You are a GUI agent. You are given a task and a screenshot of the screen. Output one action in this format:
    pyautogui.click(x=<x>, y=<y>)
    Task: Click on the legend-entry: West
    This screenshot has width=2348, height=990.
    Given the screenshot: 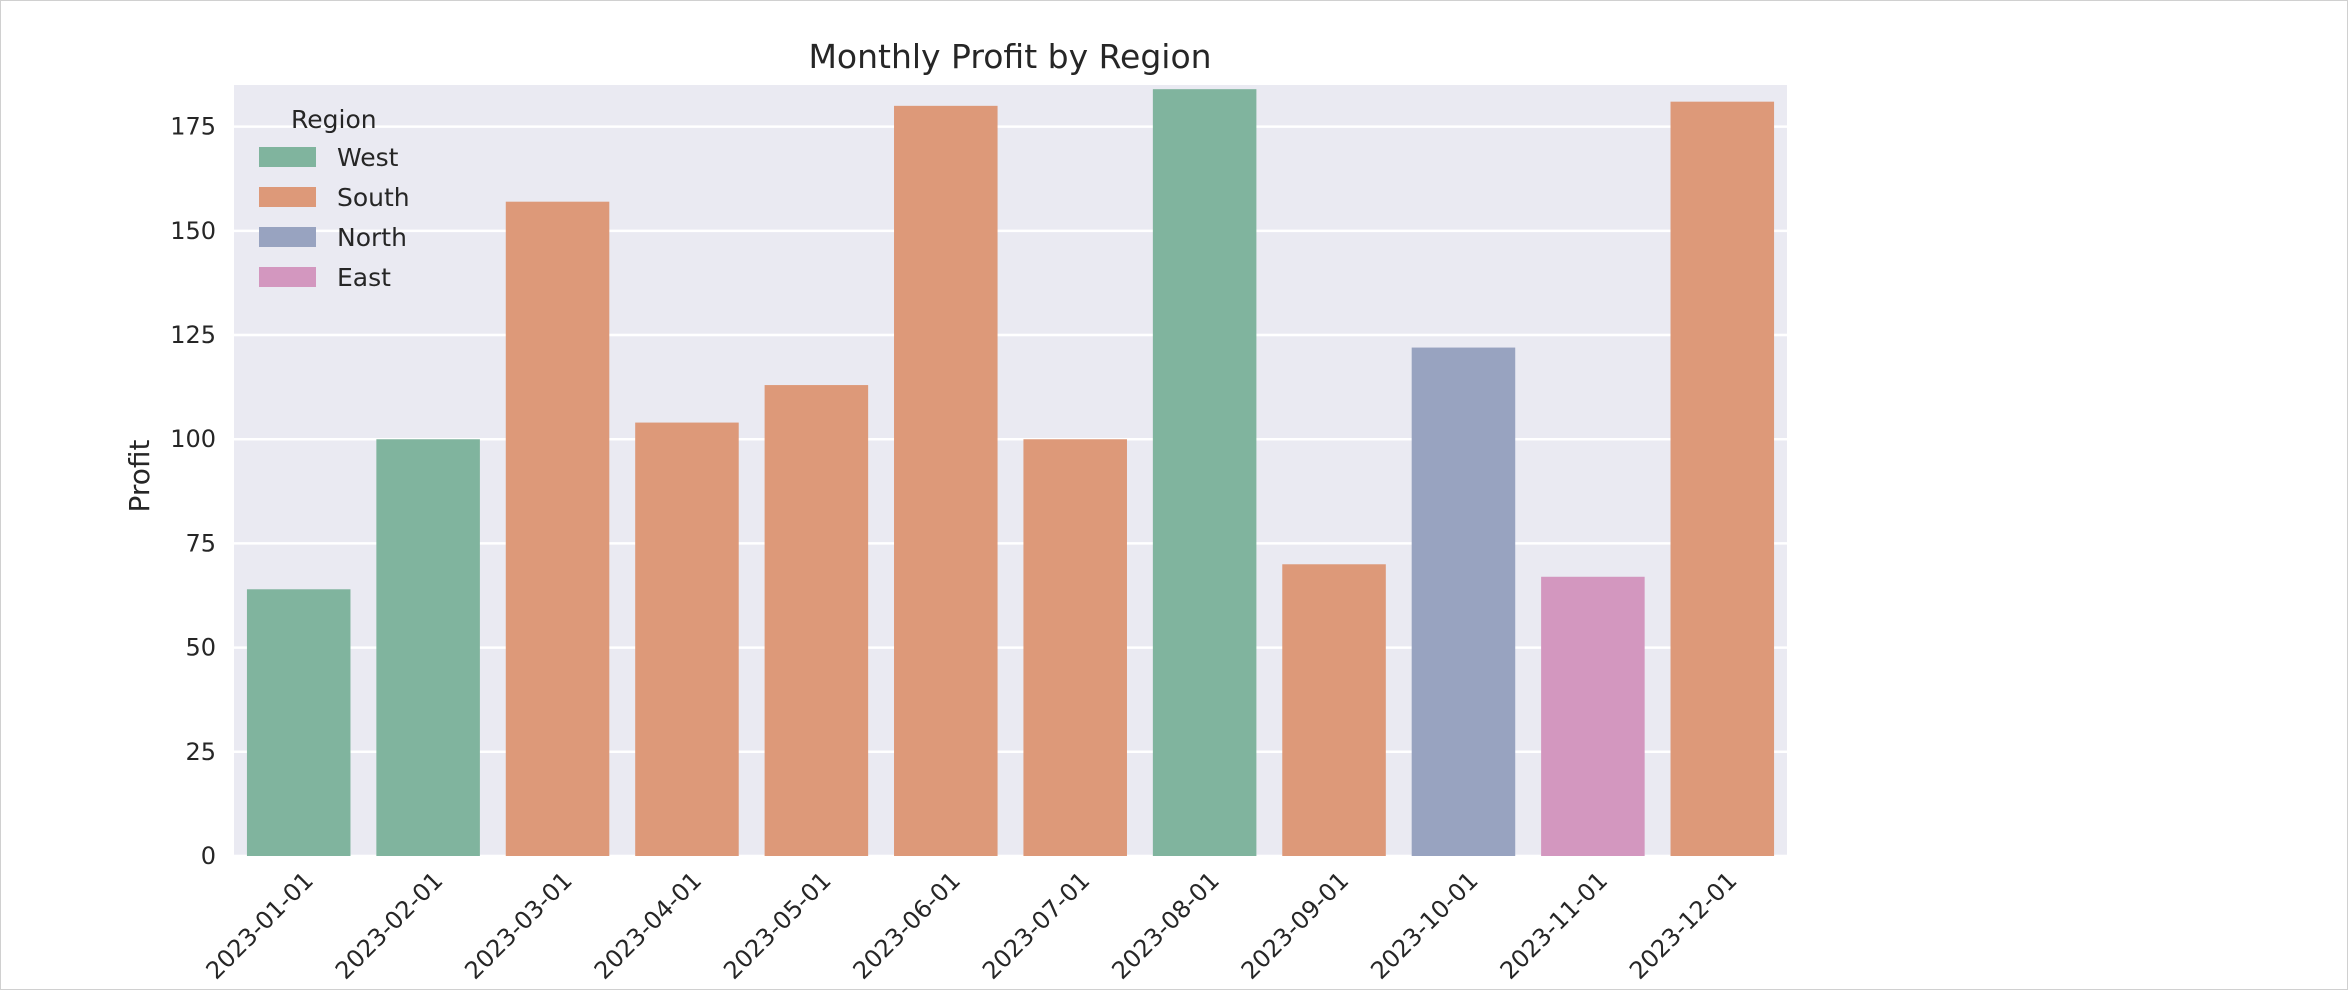 What is the action you would take?
    pyautogui.click(x=368, y=157)
    